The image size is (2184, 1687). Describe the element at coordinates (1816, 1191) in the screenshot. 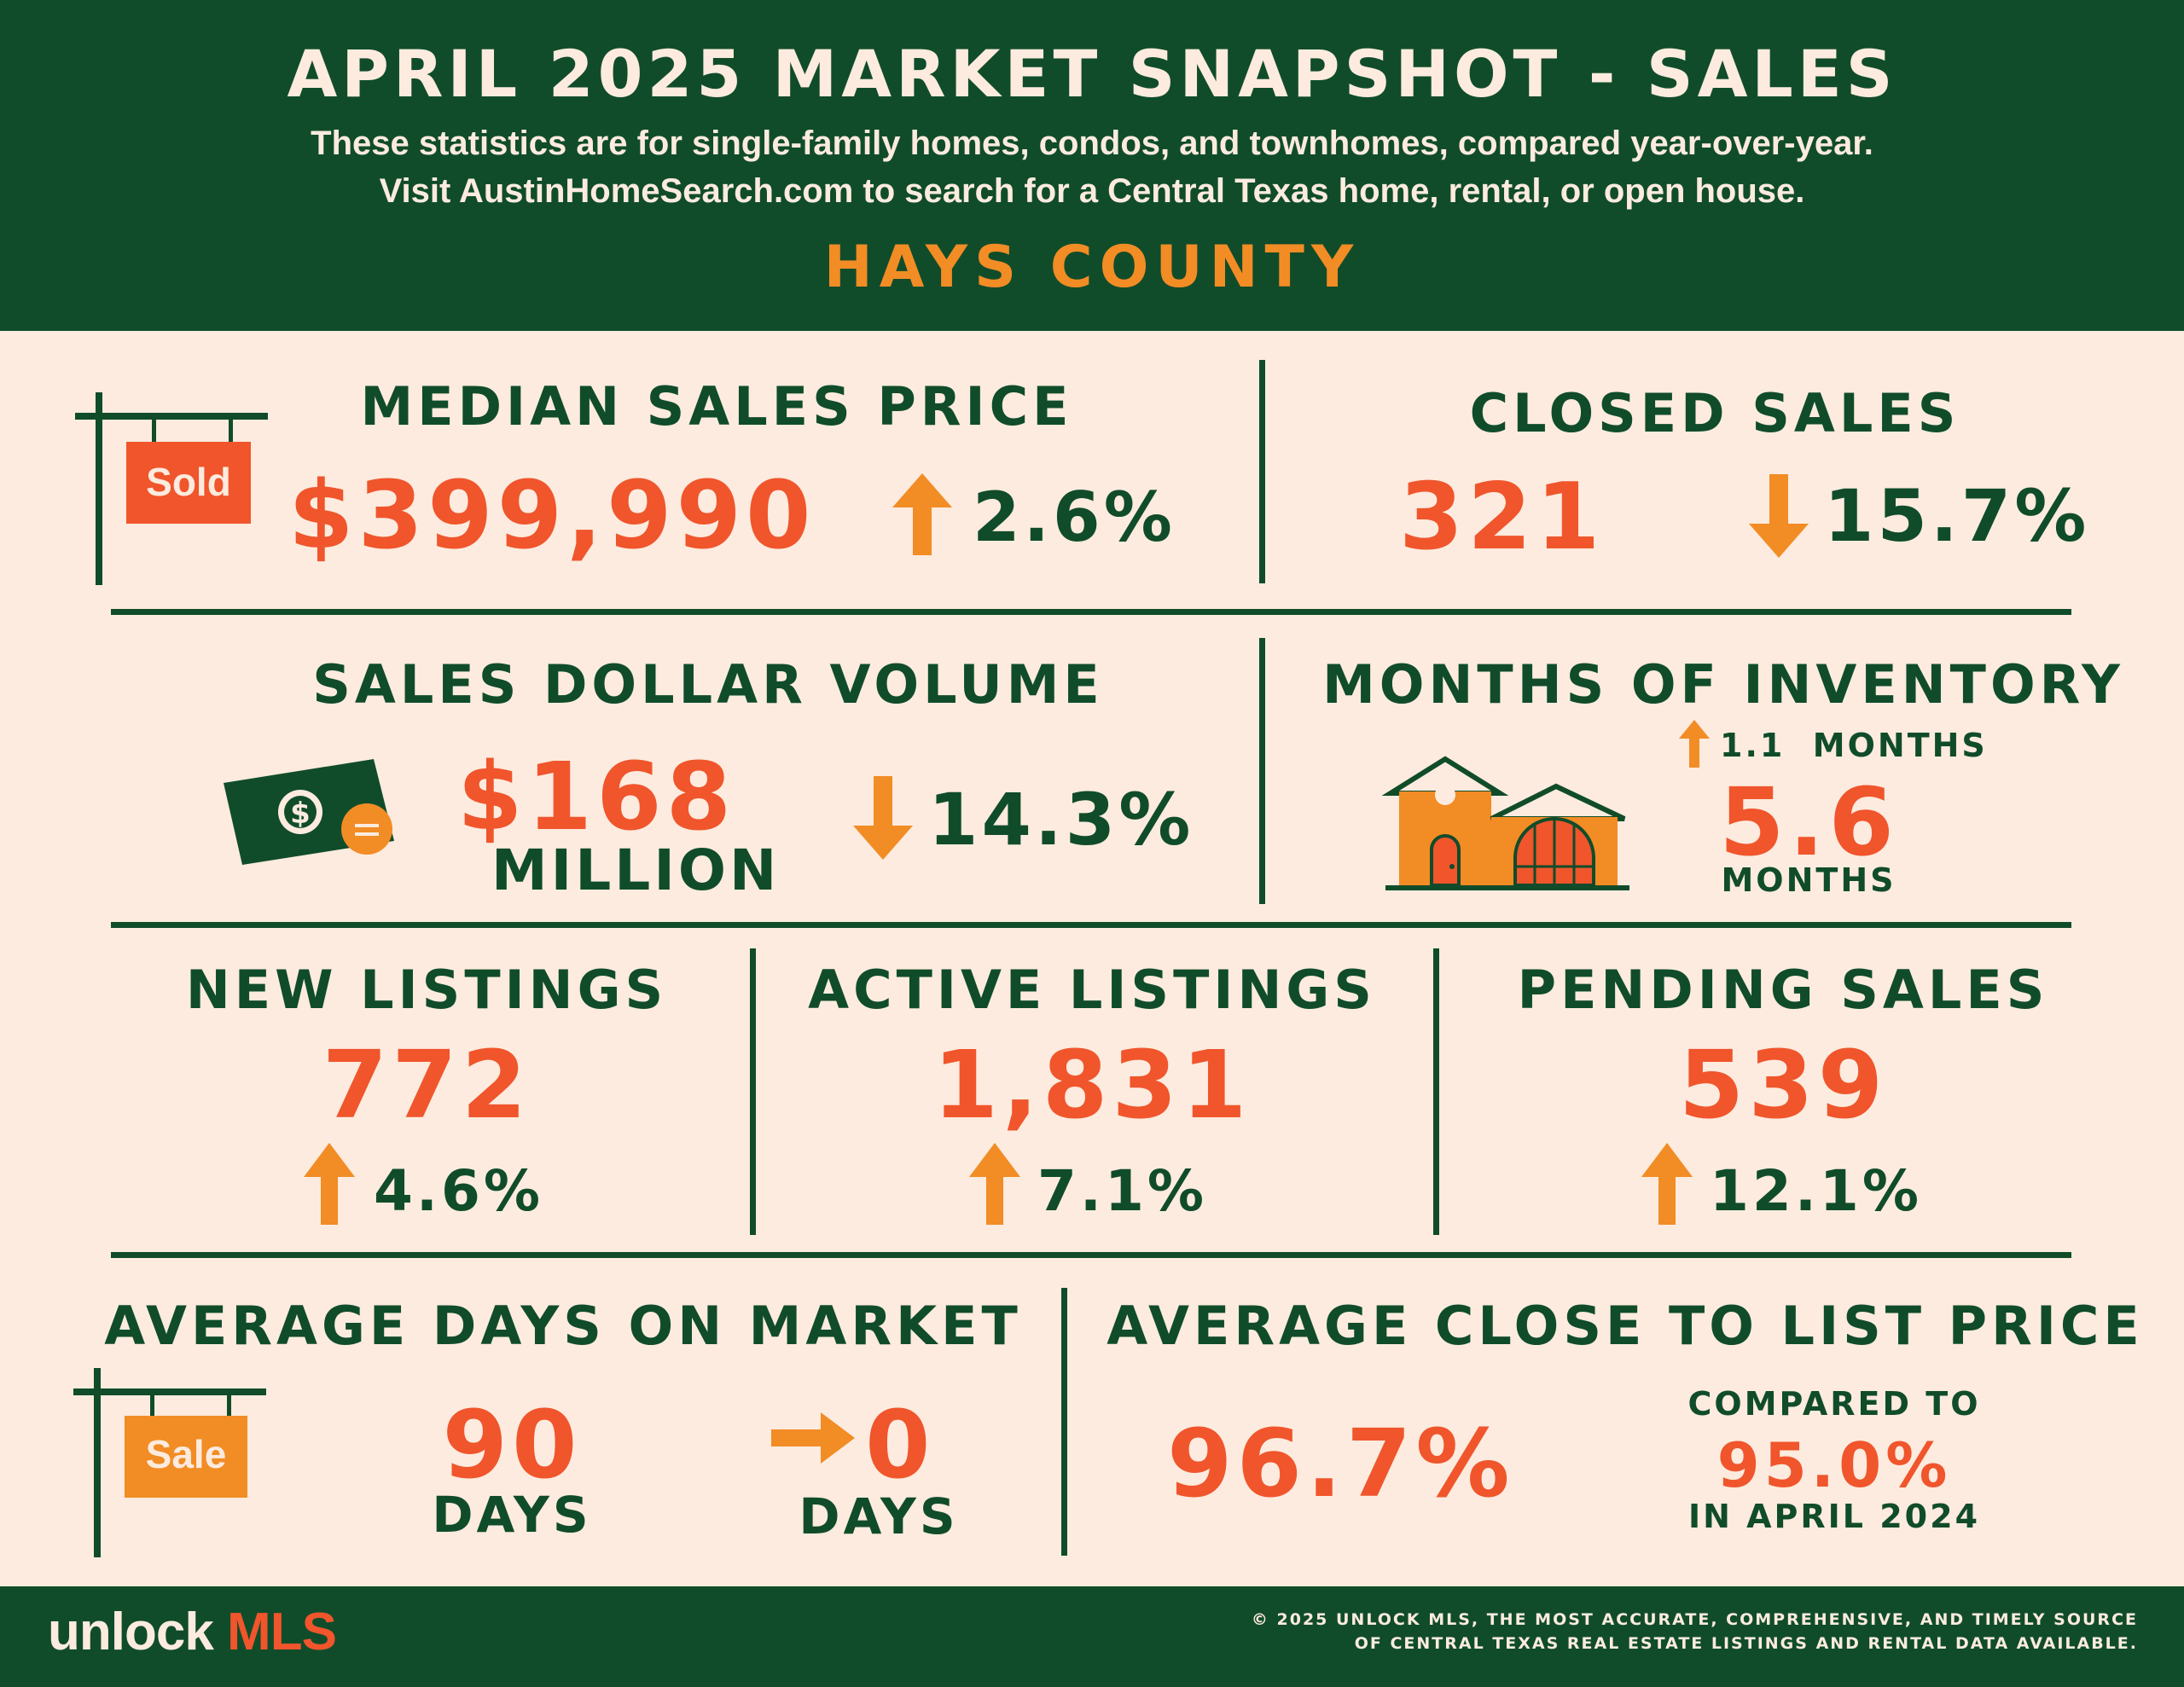

I see `pending-sales-change: 12.1%` at that location.